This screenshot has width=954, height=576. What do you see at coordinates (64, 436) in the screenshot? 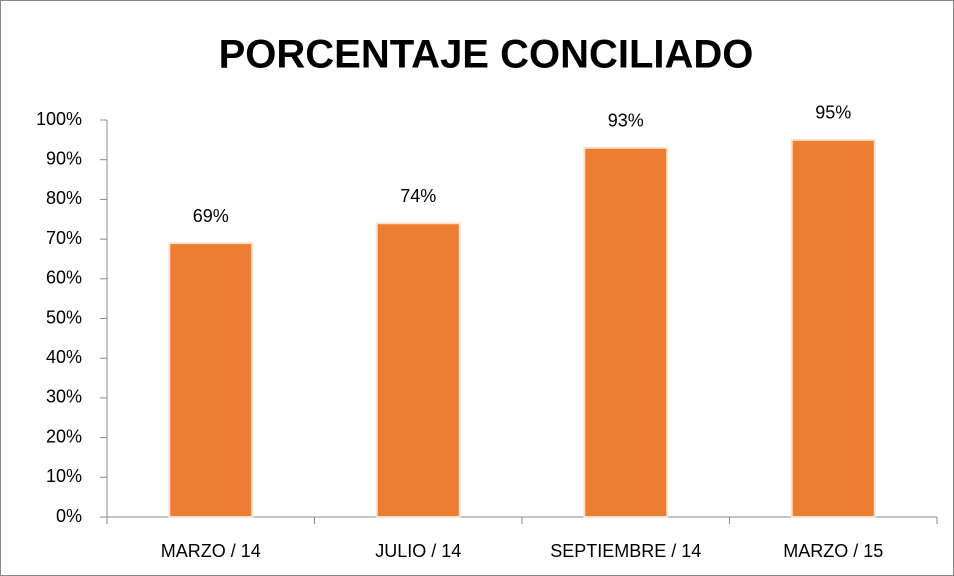
I see `y-tick-label: 20%` at bounding box center [64, 436].